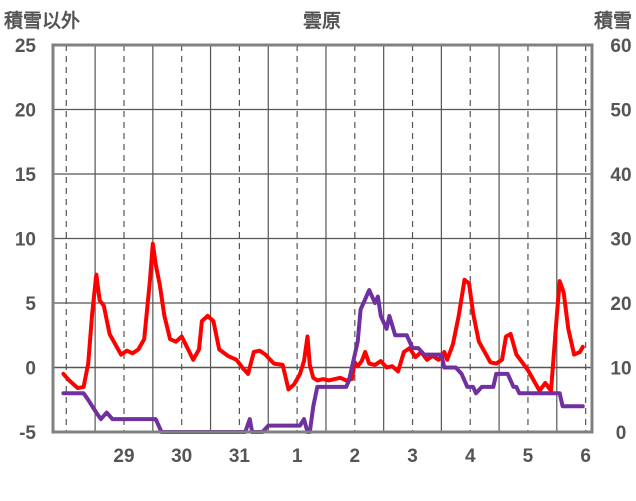 This screenshot has width=636, height=501. What do you see at coordinates (355, 456) in the screenshot?
I see `x-tick-label: 2` at bounding box center [355, 456].